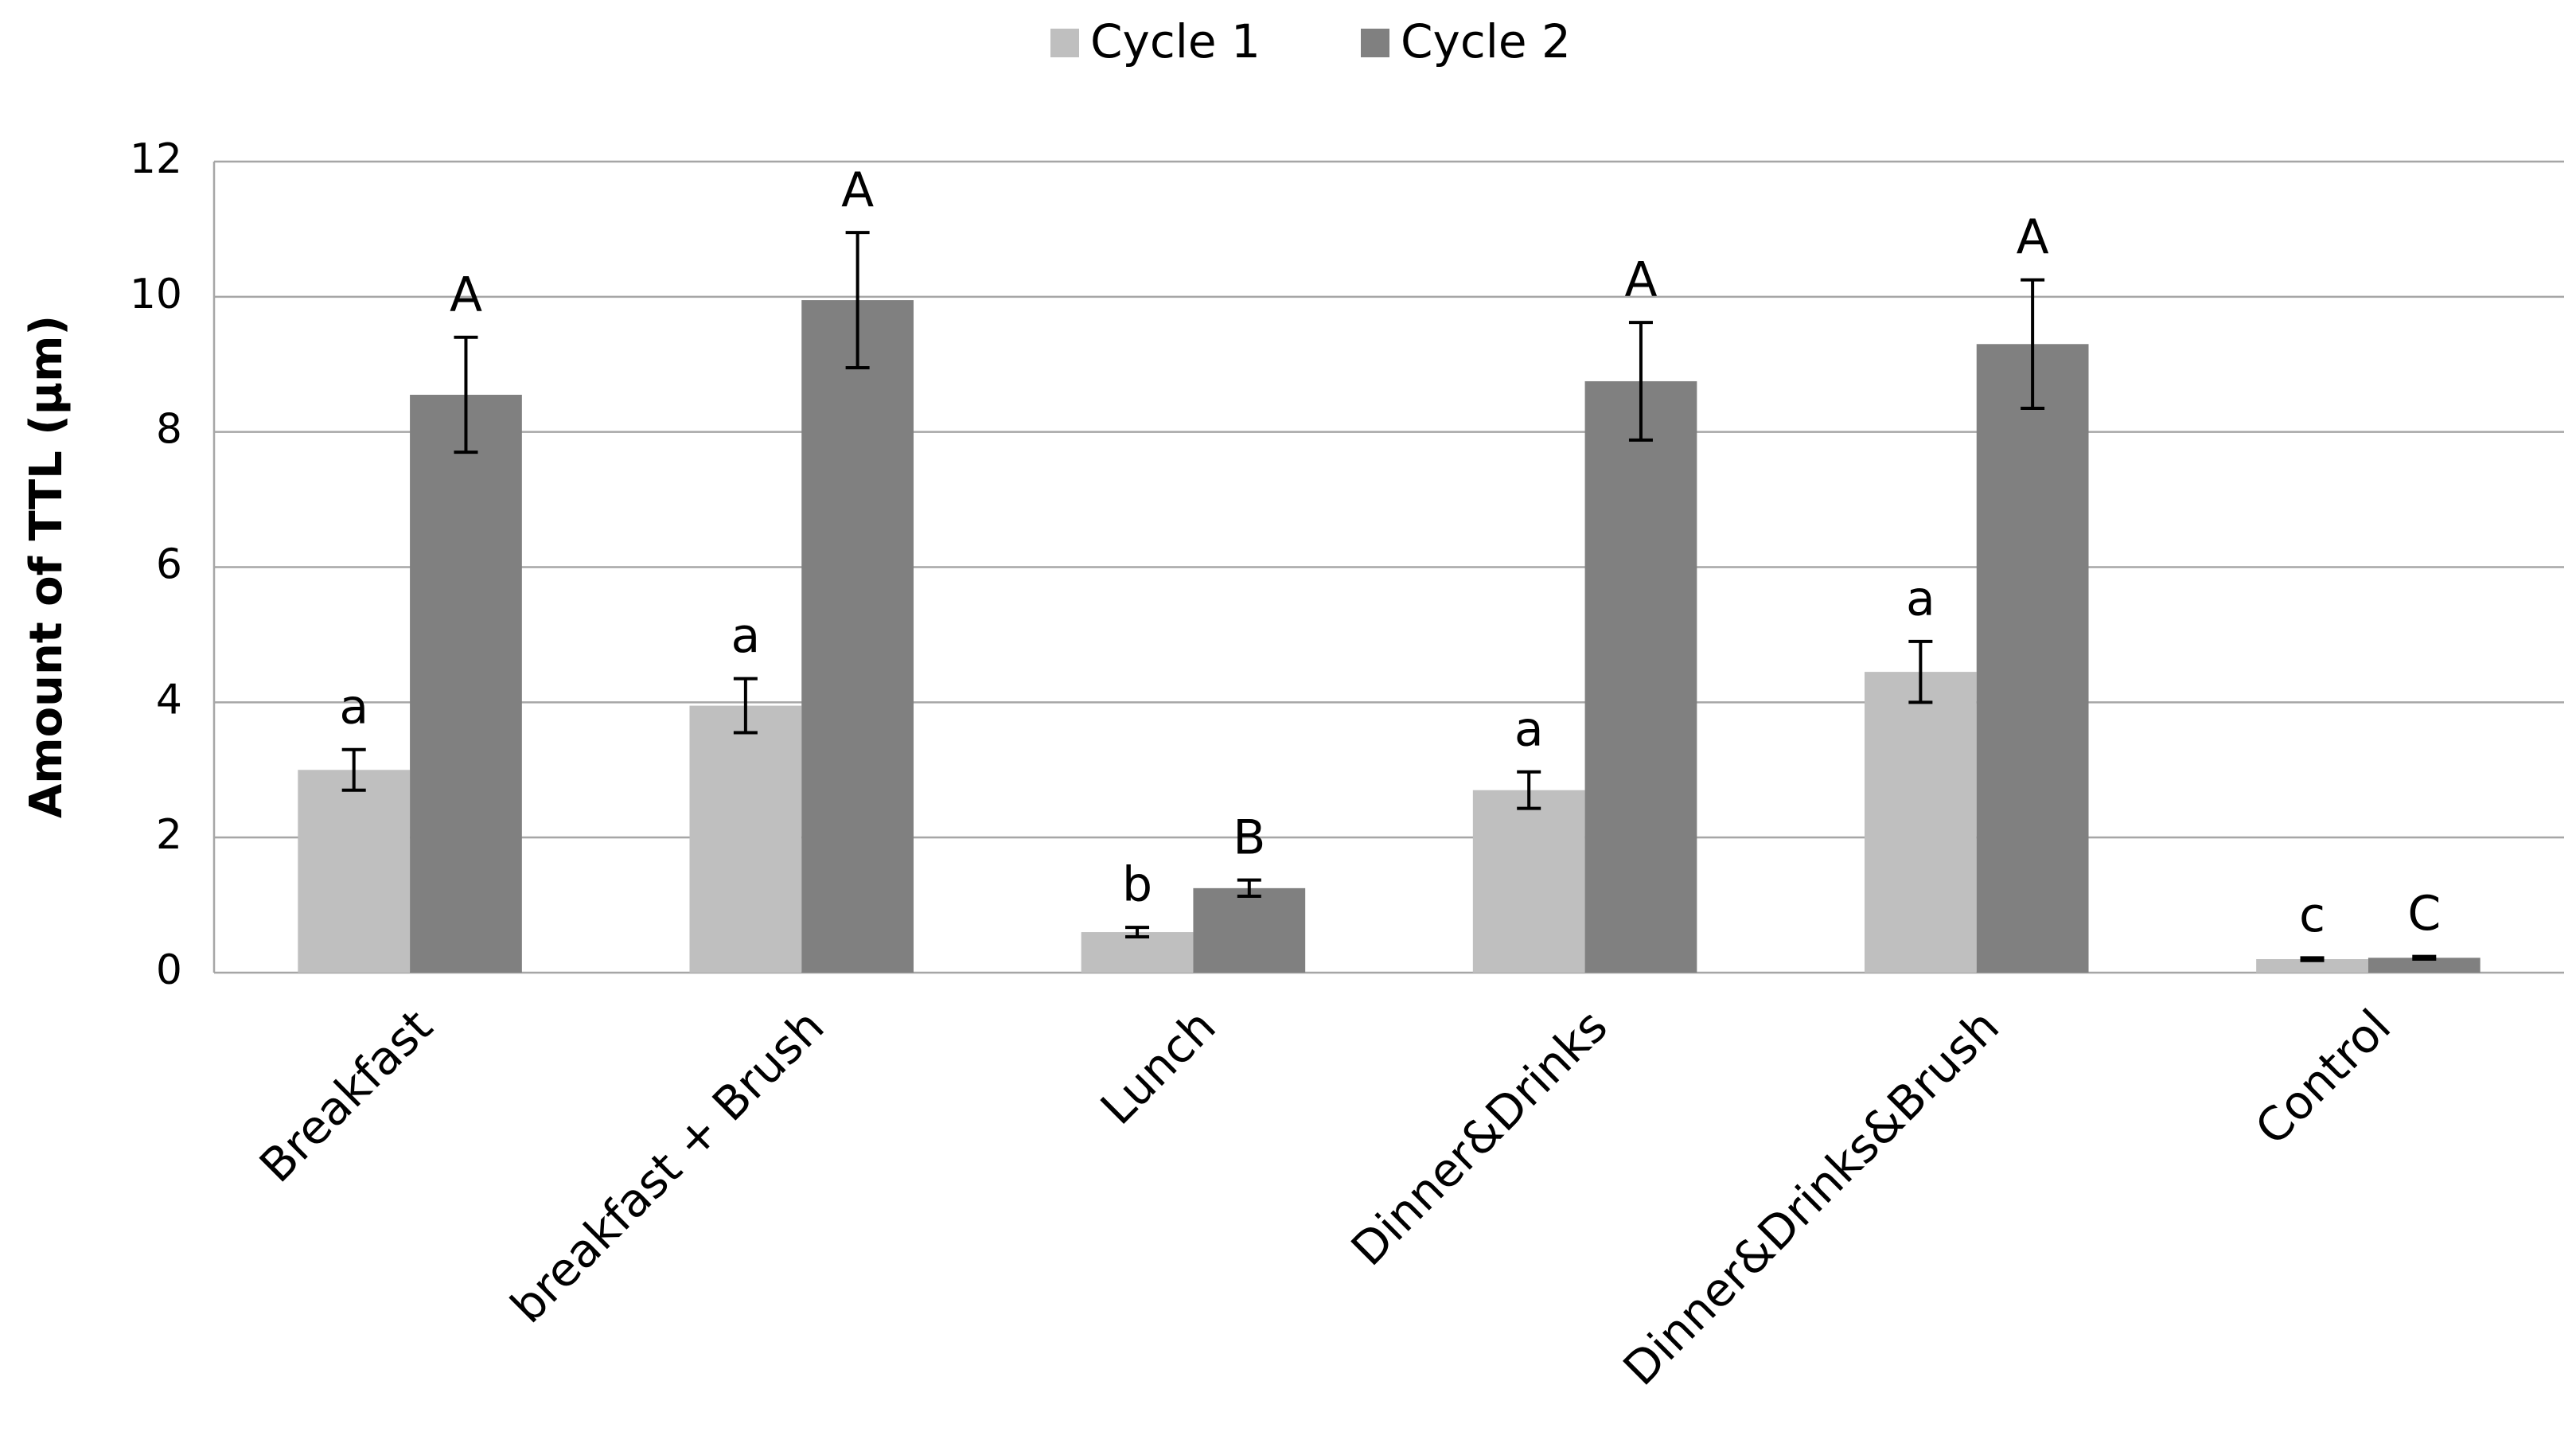  I want to click on significance-label: c, so click(2312, 915).